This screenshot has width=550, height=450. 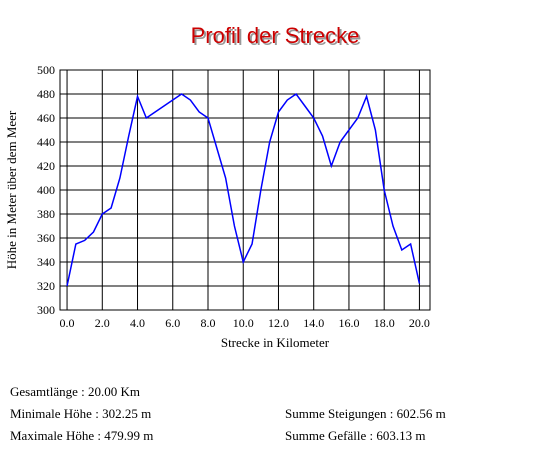 What do you see at coordinates (75, 391) in the screenshot?
I see `stat-total: Gesamtlänge : 20.00 Km` at bounding box center [75, 391].